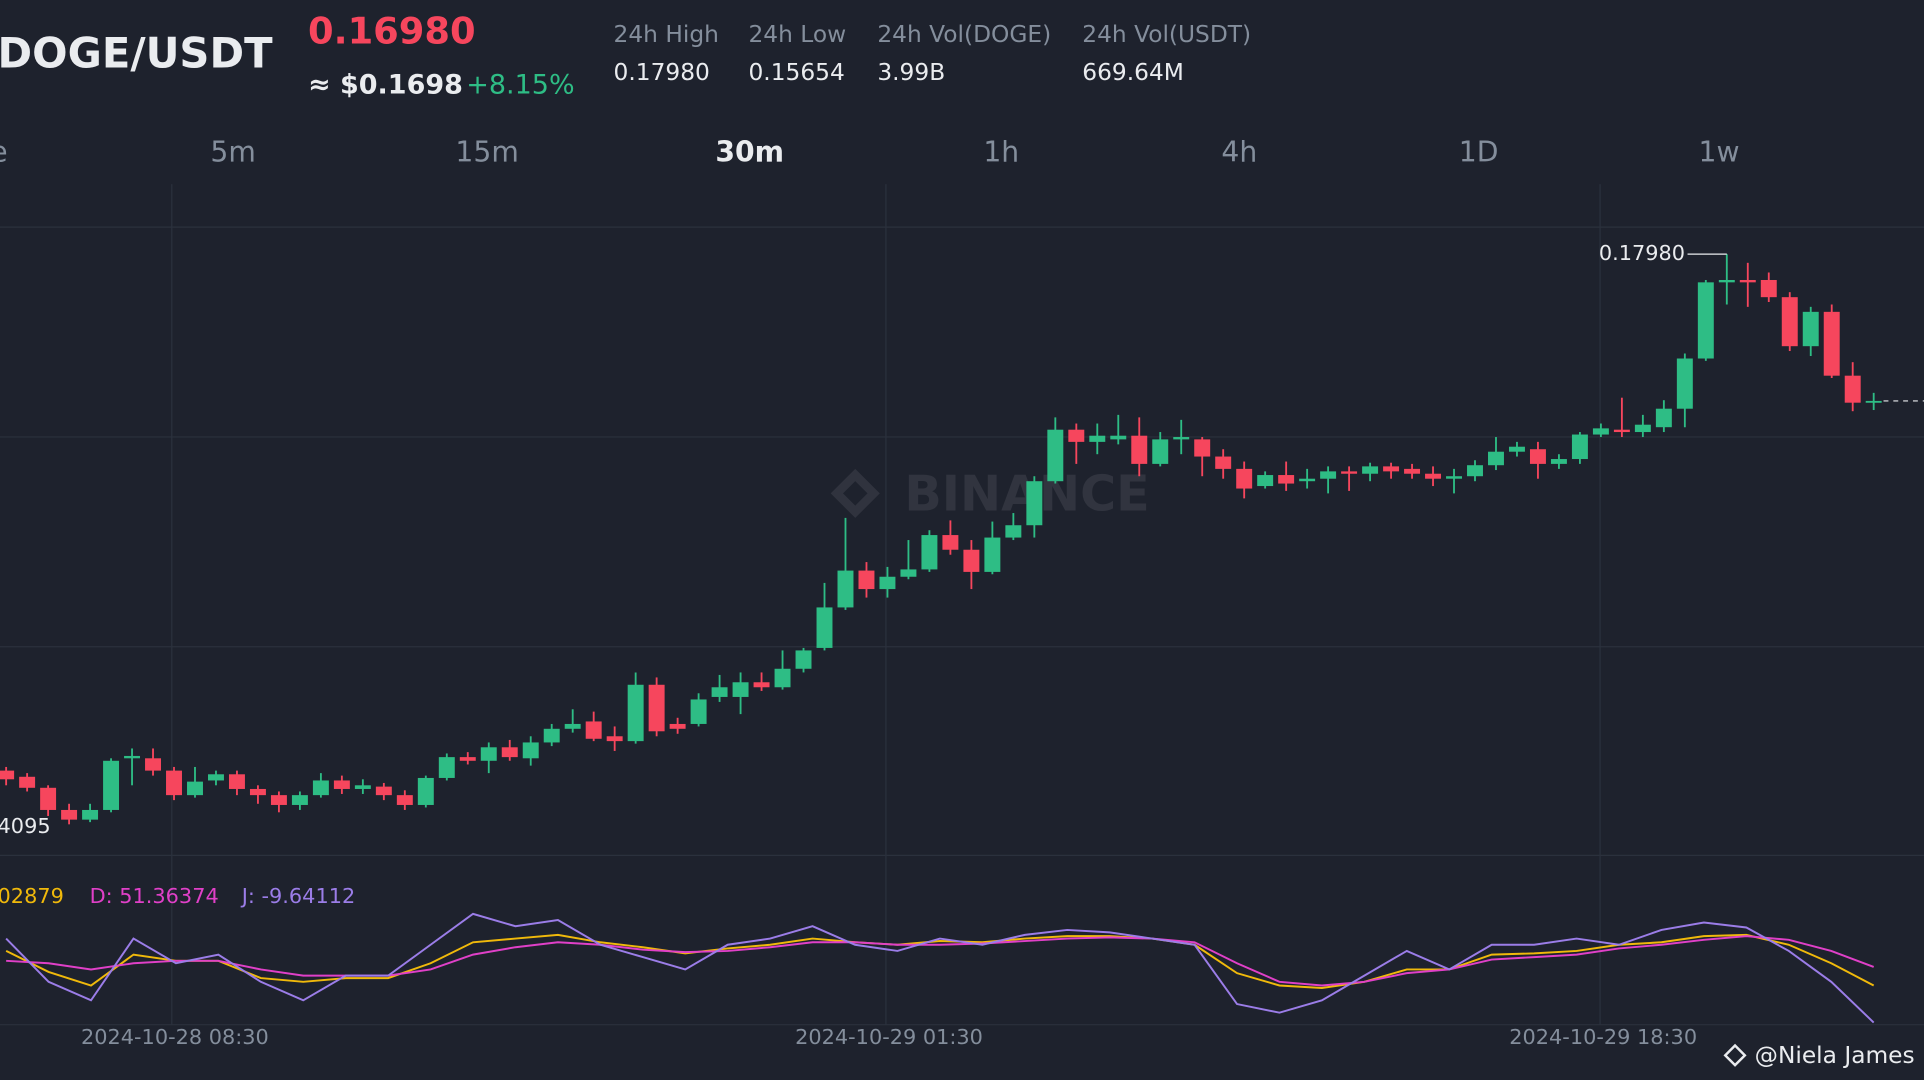  I want to click on low-label: 4095, so click(25, 826).